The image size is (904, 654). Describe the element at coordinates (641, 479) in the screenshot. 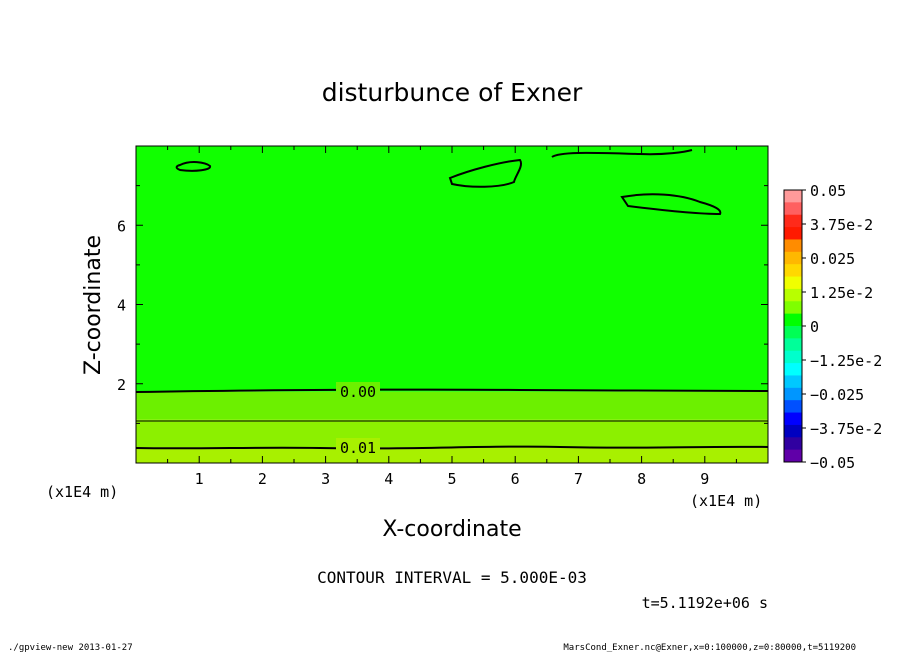

I see `x-tick-label: 8` at that location.